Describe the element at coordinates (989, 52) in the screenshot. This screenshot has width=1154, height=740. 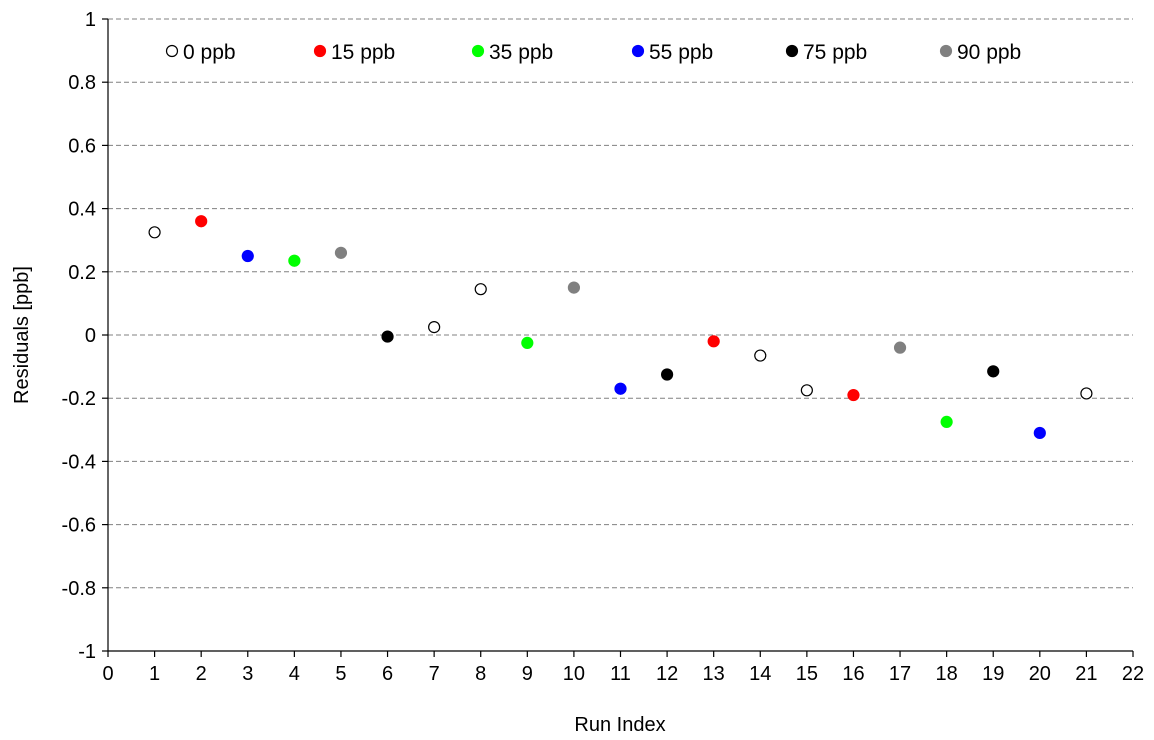
I see `legend-label: 90 ppb` at that location.